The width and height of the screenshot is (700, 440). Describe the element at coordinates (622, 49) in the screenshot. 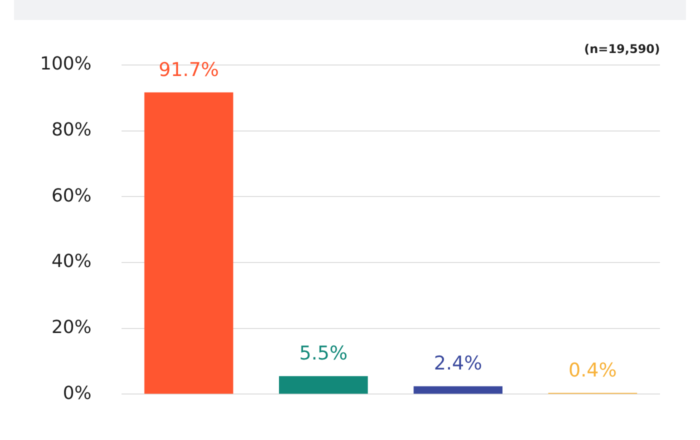

I see `text: (n=19,590)` at that location.